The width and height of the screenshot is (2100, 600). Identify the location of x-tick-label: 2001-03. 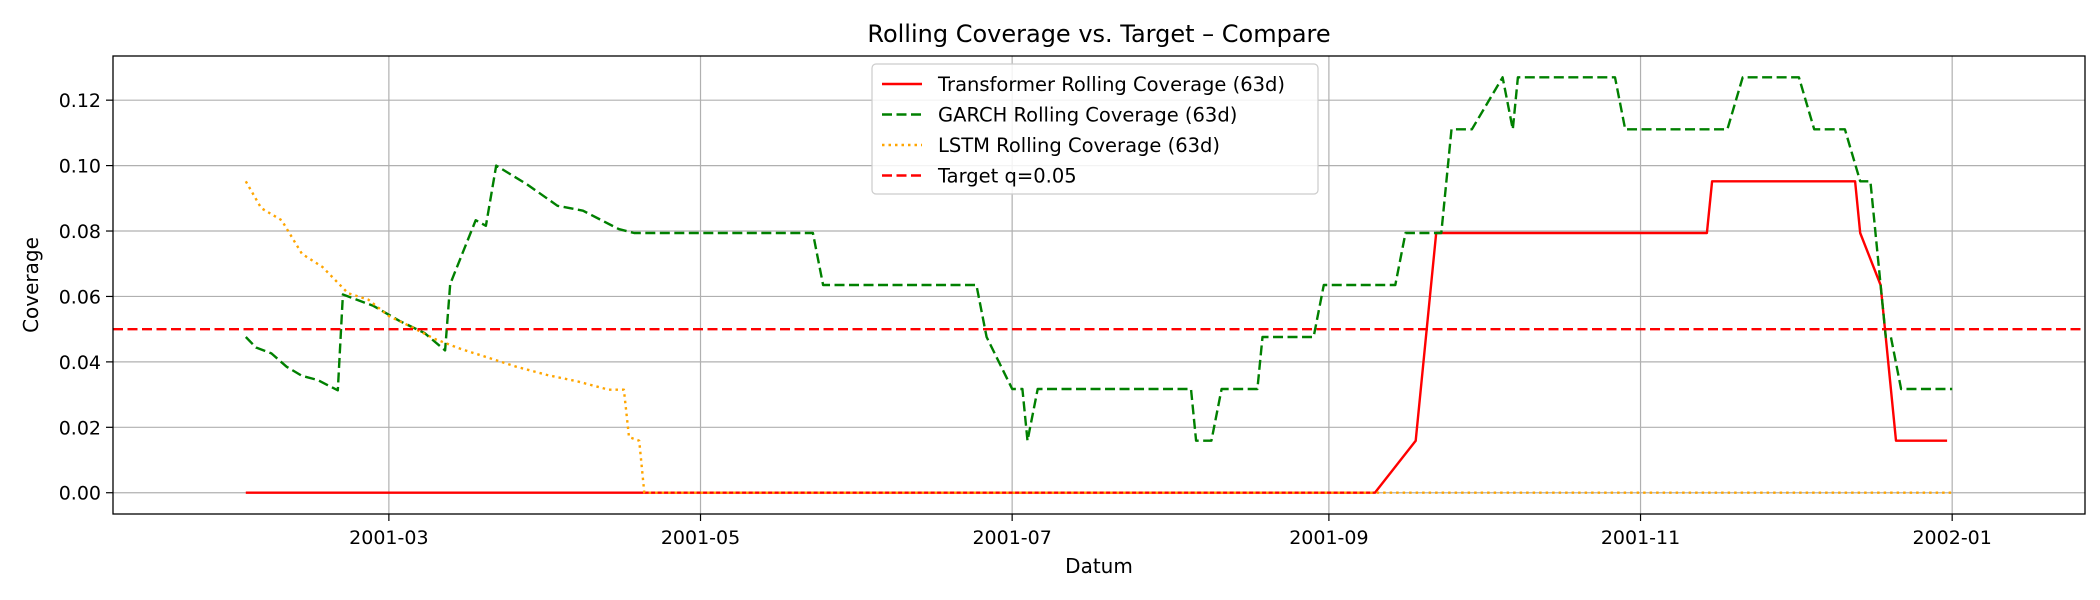
(388, 538).